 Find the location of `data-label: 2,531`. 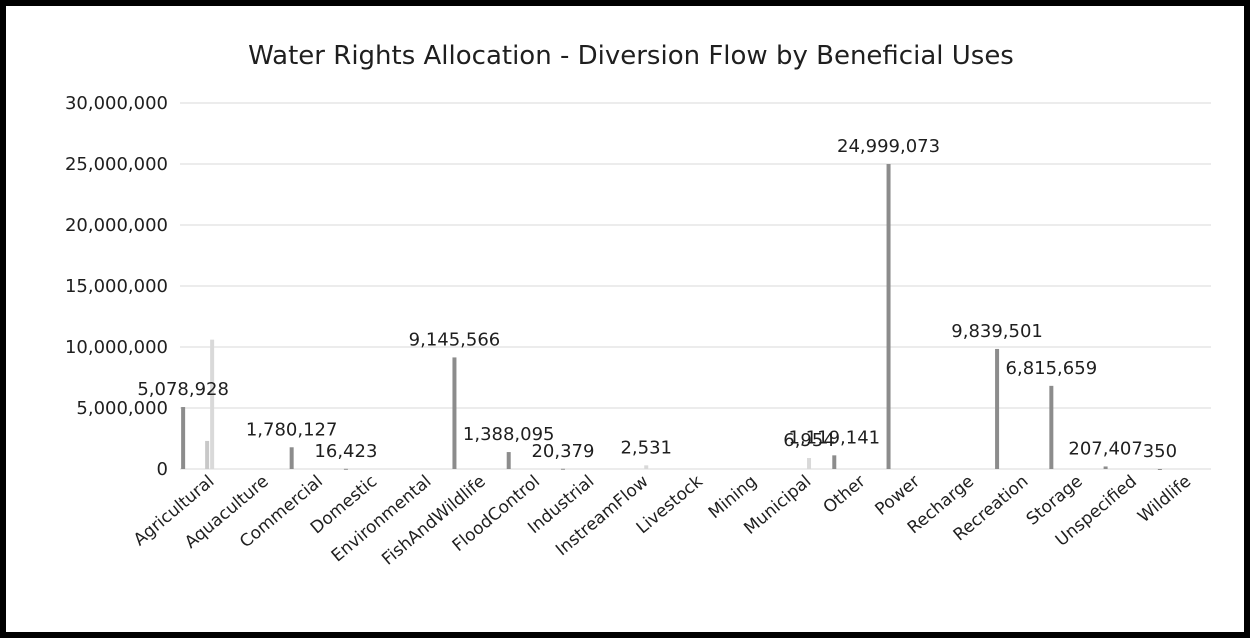

data-label: 2,531 is located at coordinates (646, 447).